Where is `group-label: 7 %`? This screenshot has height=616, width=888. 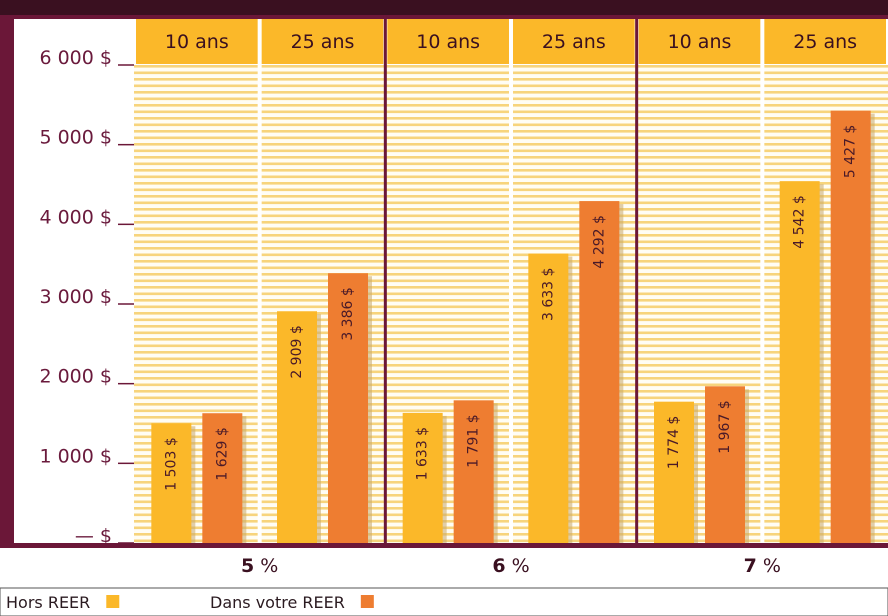 group-label: 7 % is located at coordinates (762, 566).